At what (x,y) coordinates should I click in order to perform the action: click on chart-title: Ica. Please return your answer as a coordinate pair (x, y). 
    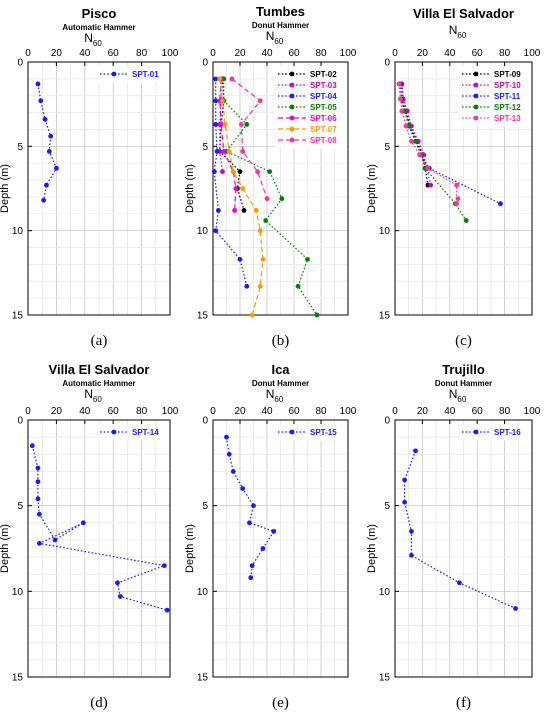
    Looking at the image, I should click on (280, 369).